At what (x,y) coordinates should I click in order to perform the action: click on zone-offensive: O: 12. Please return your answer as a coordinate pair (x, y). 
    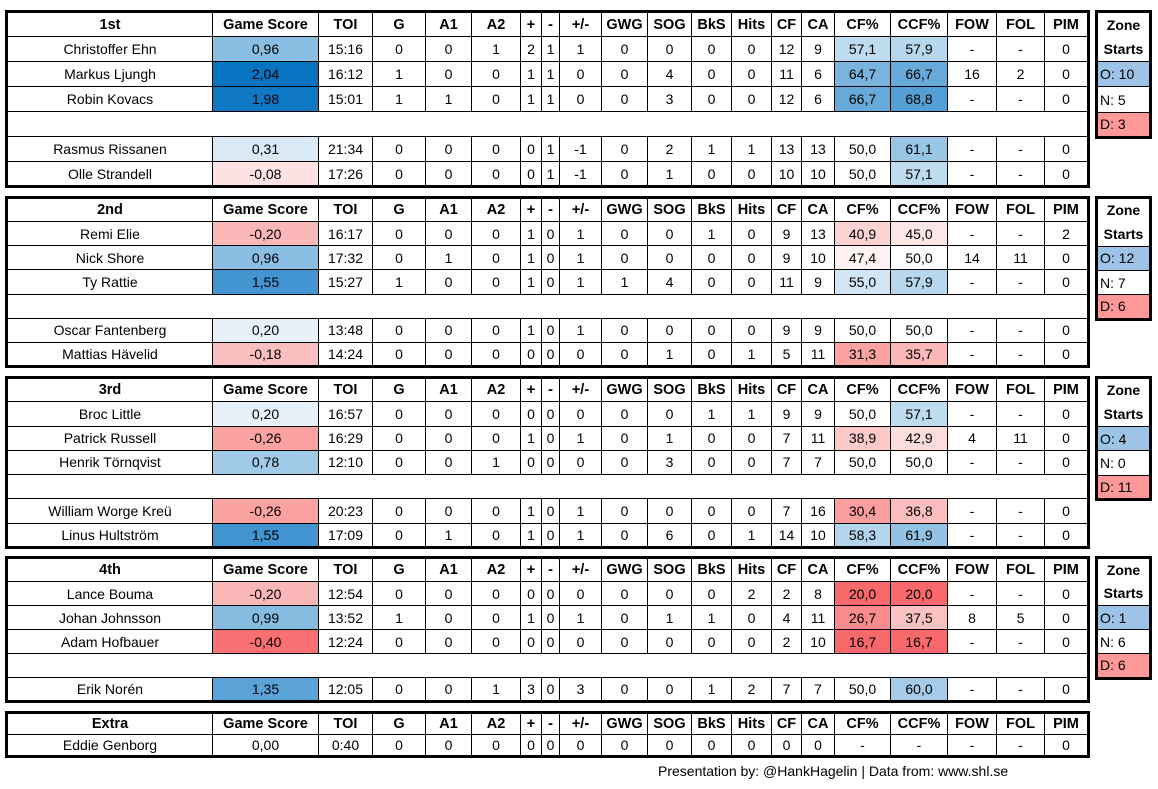
    Looking at the image, I should click on (1123, 258).